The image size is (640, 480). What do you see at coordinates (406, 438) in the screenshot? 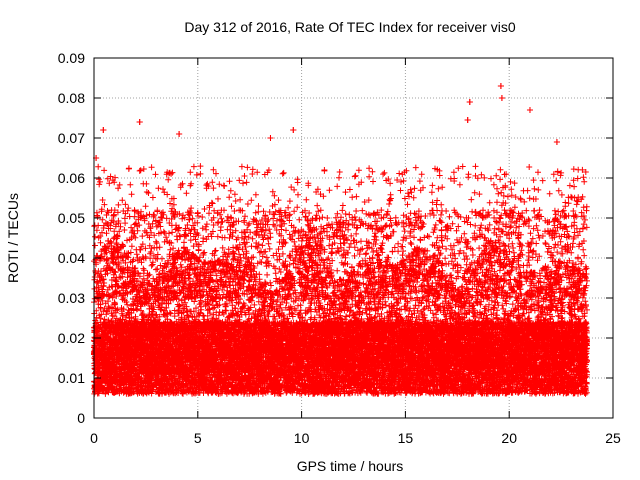
I see `x-tick-label: 15` at bounding box center [406, 438].